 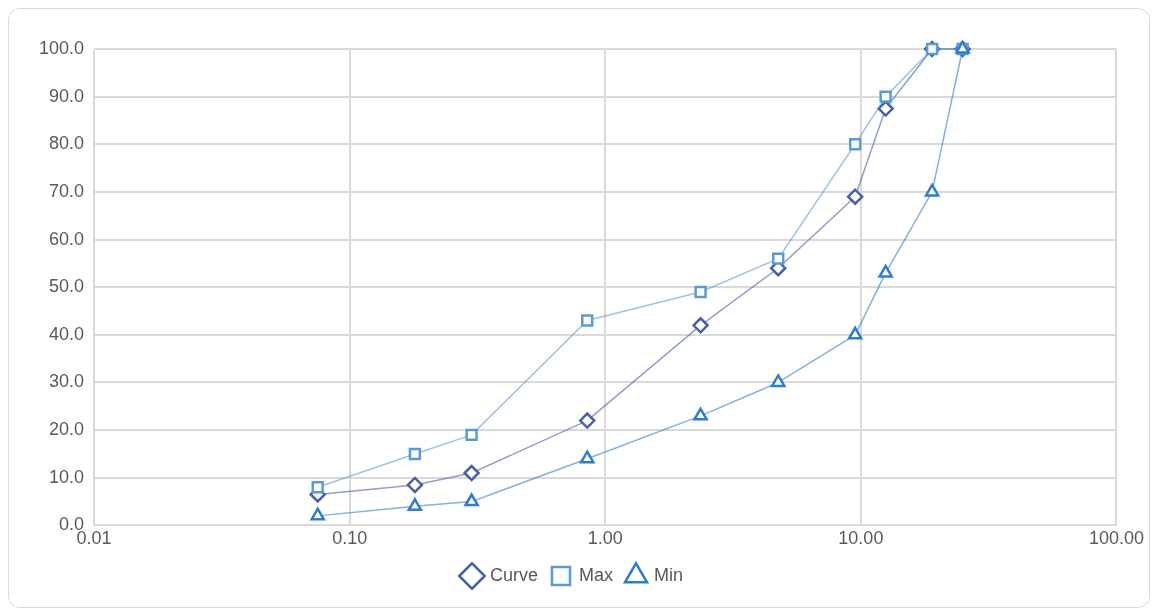 I want to click on x-tick-label: 1.00, so click(x=605, y=538).